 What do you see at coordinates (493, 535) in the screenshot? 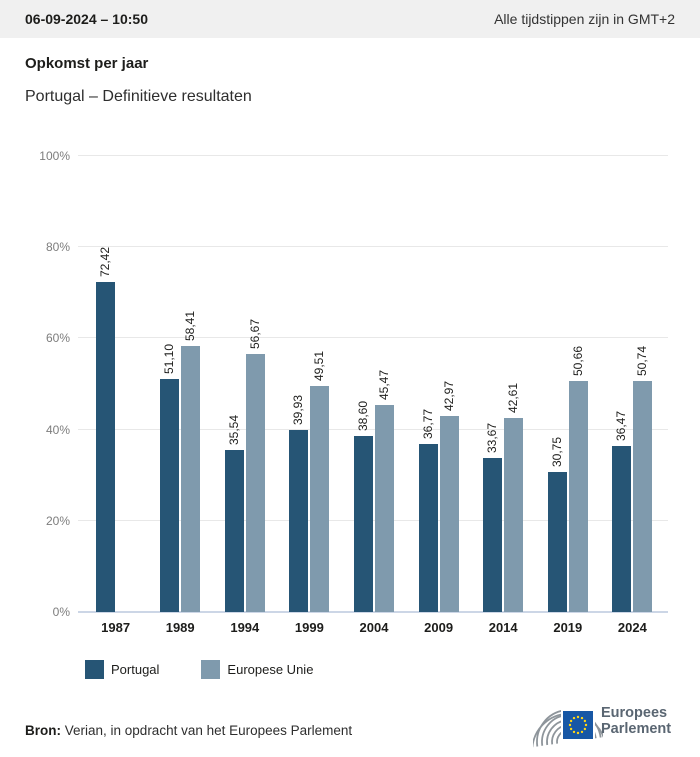
I see `bar-portugal-2014` at bounding box center [493, 535].